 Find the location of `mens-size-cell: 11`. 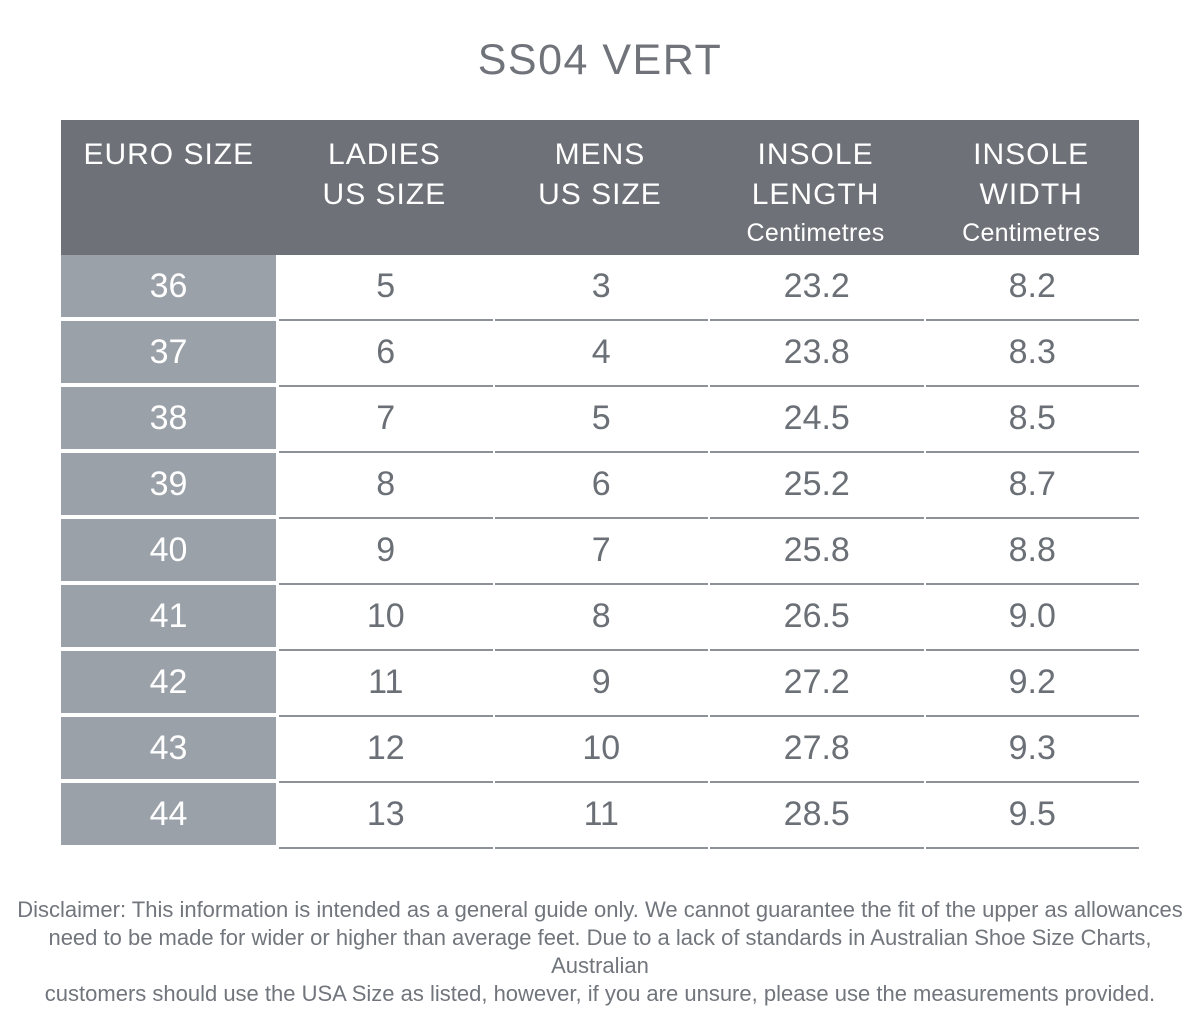

mens-size-cell: 11 is located at coordinates (601, 816).